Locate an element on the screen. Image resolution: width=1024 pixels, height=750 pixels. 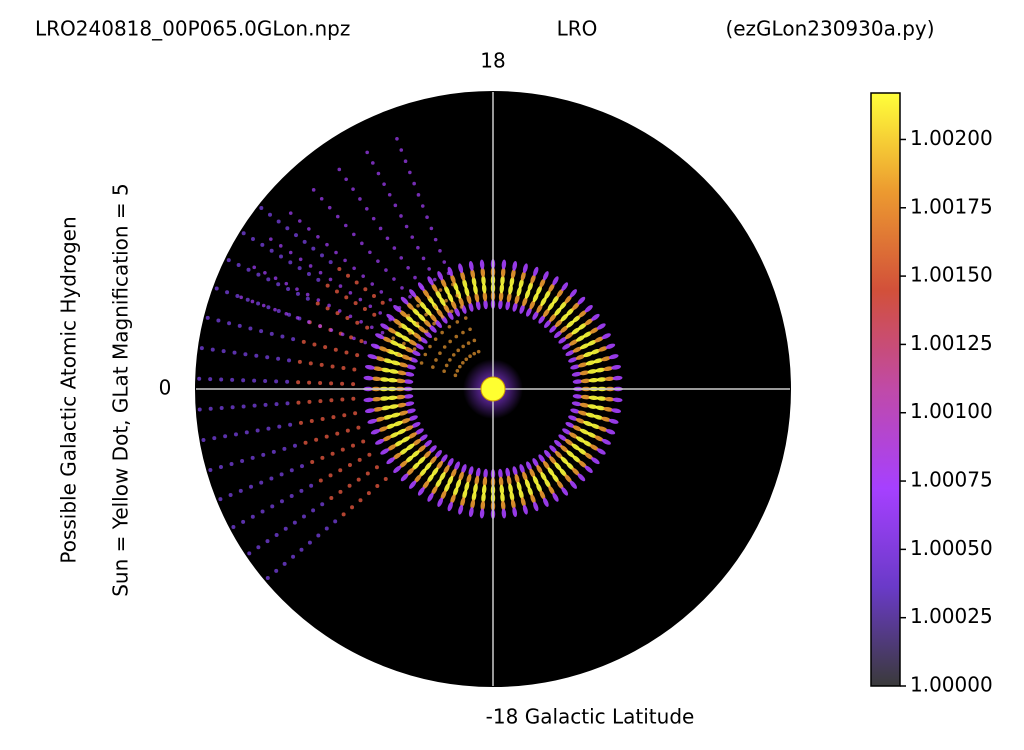
bottom-label: -18 Galactic Latitude is located at coordinates (590, 717).